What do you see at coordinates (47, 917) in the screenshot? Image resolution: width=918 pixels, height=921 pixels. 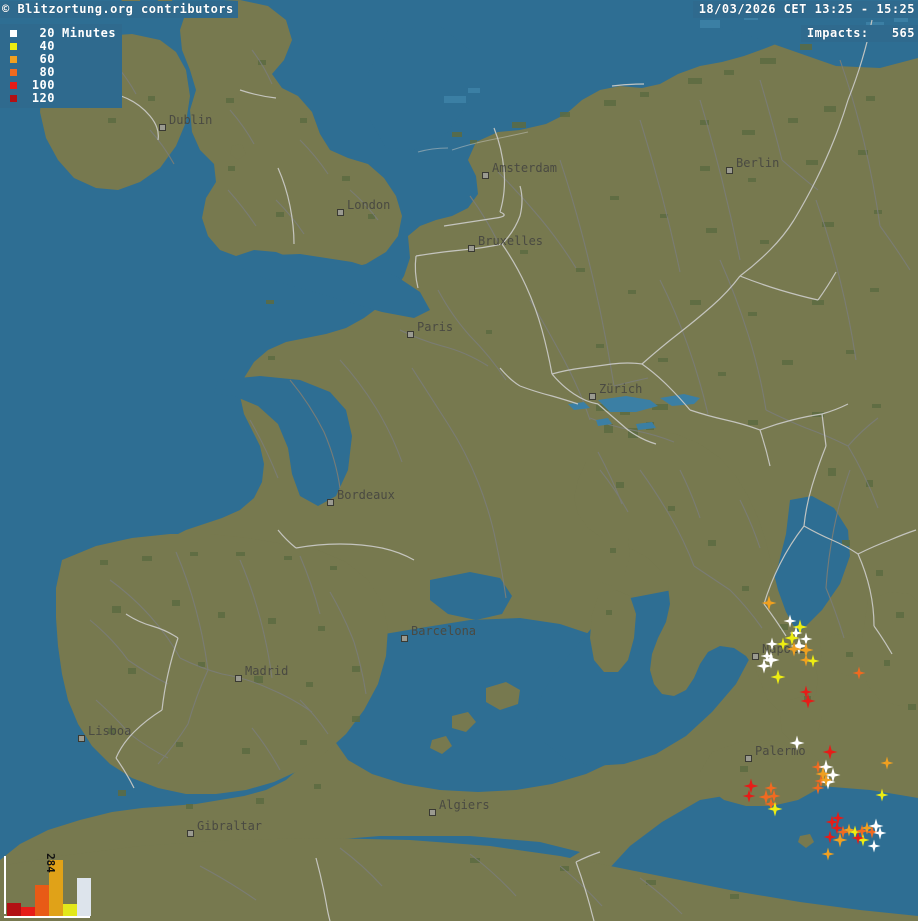 I see `histogram-x-axis` at bounding box center [47, 917].